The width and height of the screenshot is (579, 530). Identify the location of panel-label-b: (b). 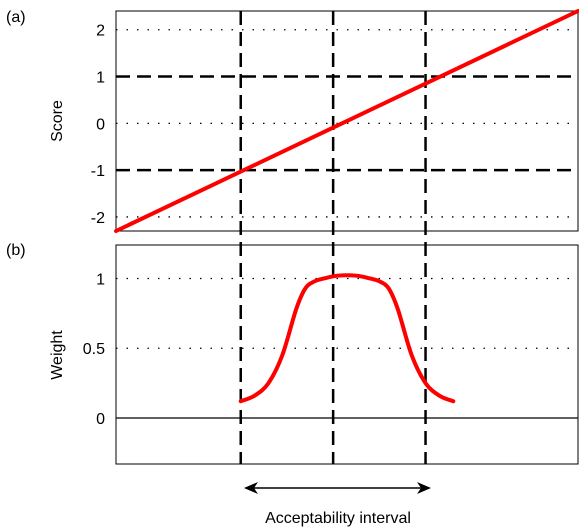
(16, 250).